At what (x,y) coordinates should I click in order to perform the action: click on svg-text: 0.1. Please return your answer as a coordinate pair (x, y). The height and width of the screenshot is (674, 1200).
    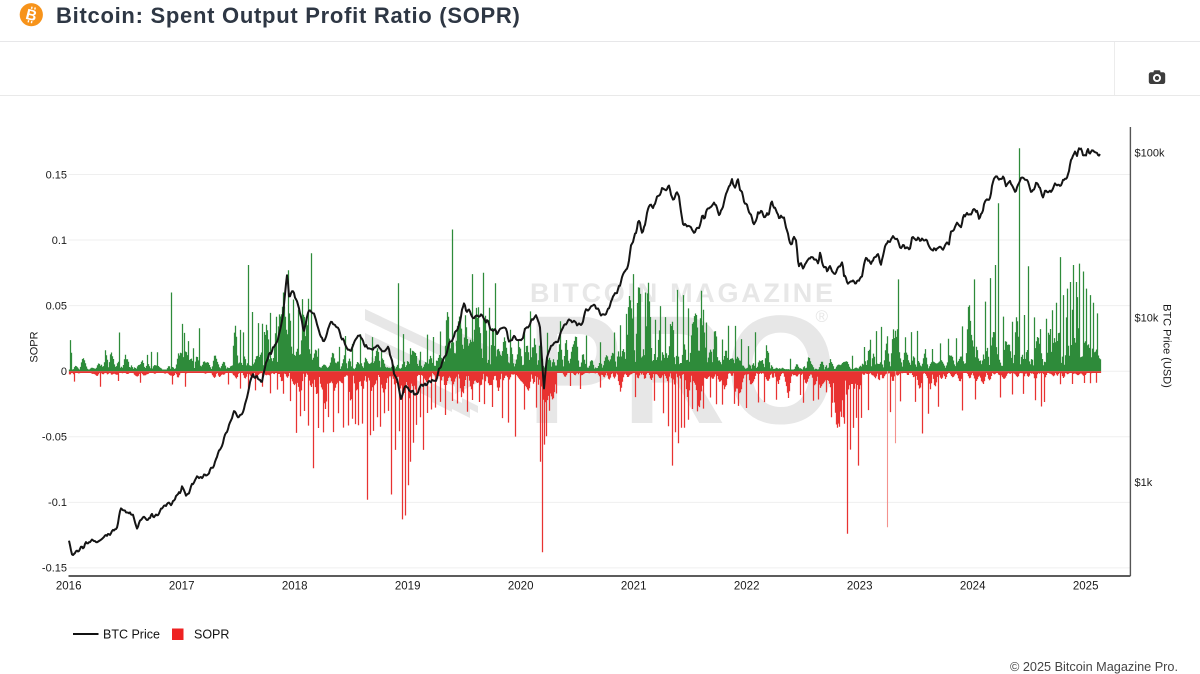
    Looking at the image, I should click on (59, 241).